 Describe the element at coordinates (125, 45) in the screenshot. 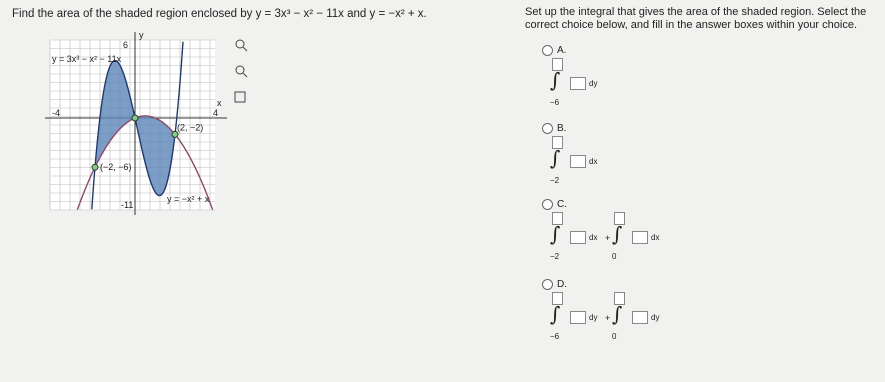

I see `tick-label: 6` at that location.